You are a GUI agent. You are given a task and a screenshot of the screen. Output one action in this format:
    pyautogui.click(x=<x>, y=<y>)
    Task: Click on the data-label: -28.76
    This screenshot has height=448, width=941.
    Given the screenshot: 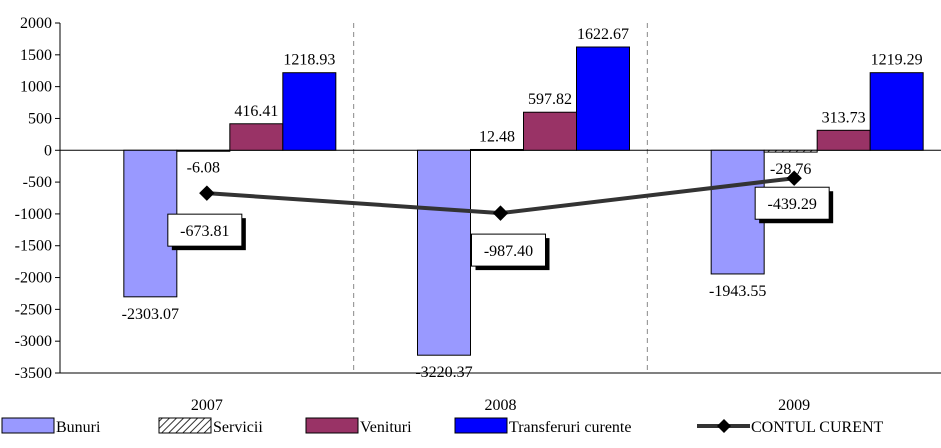 What is the action you would take?
    pyautogui.click(x=790, y=169)
    